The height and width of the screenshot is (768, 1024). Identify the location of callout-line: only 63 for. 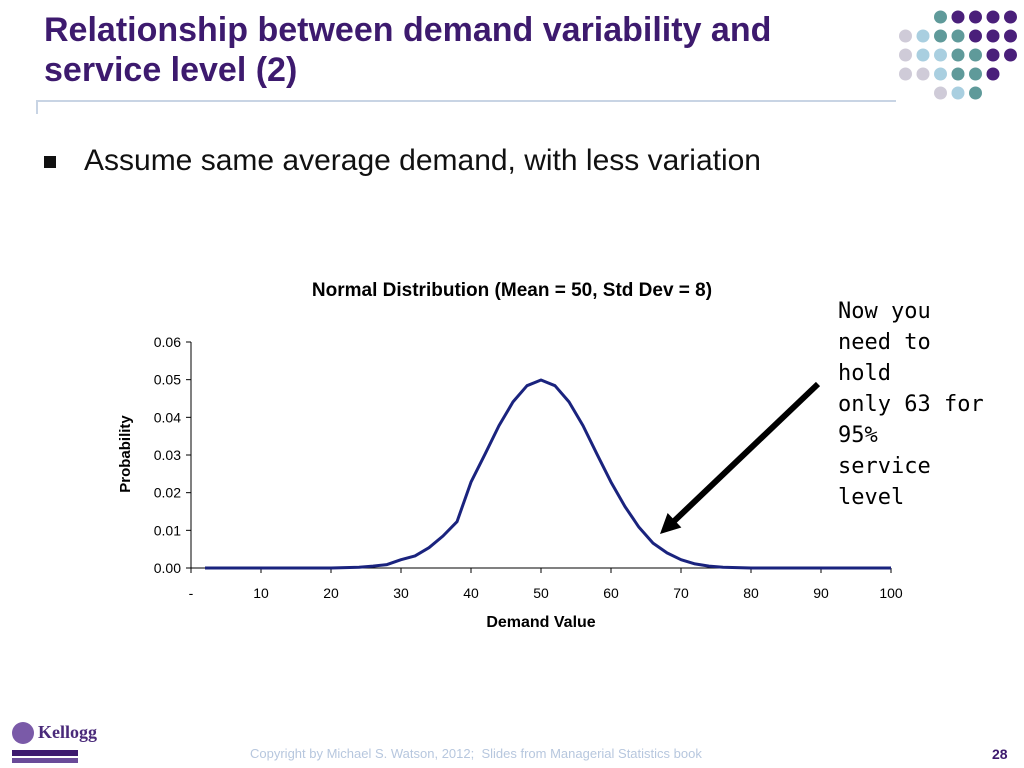
(911, 404).